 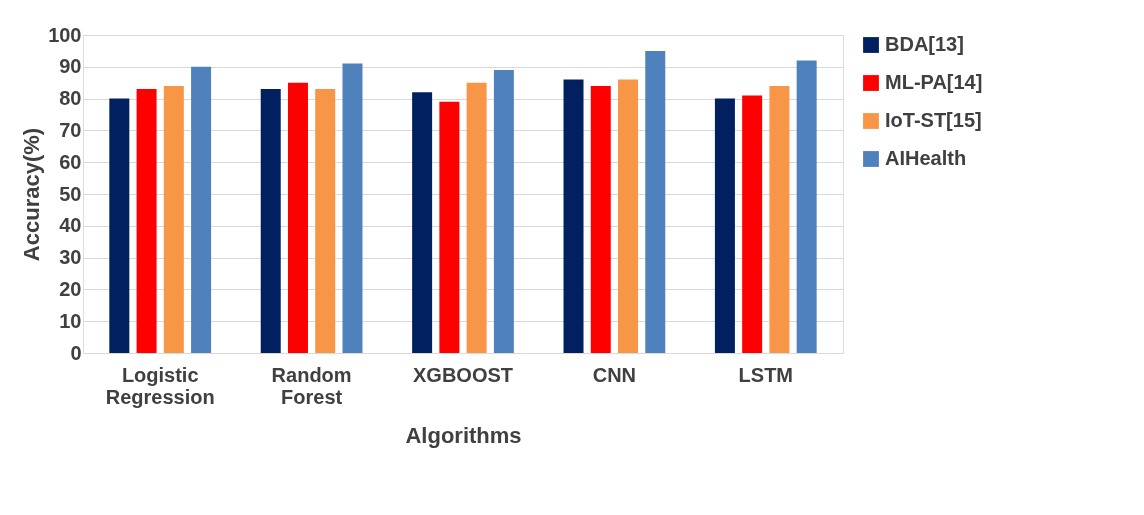 What do you see at coordinates (766, 374) in the screenshot?
I see `x-tick-label: LSTM` at bounding box center [766, 374].